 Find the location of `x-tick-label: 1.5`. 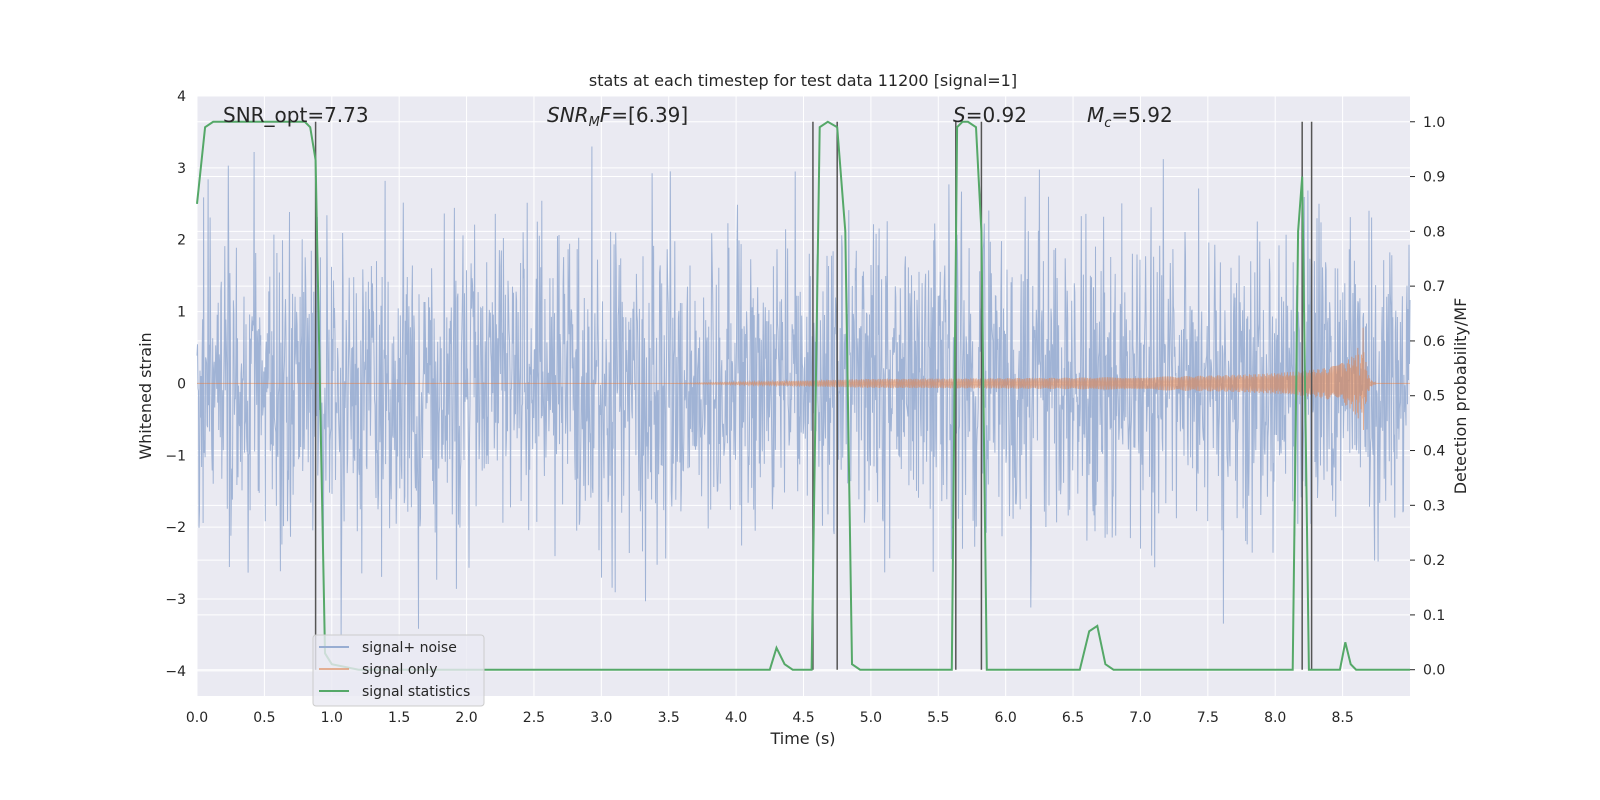

x-tick-label: 1.5 is located at coordinates (399, 718).